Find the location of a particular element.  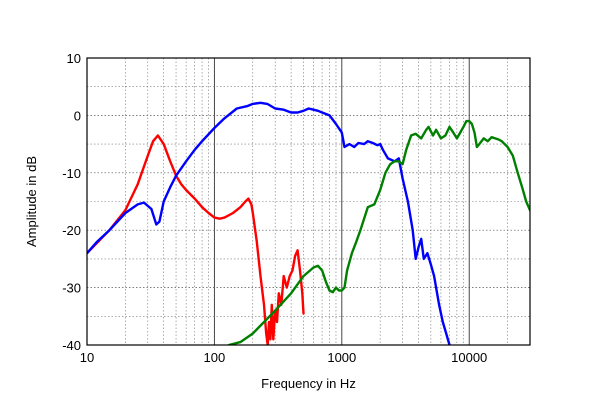

y-tick-labels: 10 0 -10 -20 -30 -40 is located at coordinates (71, 202).